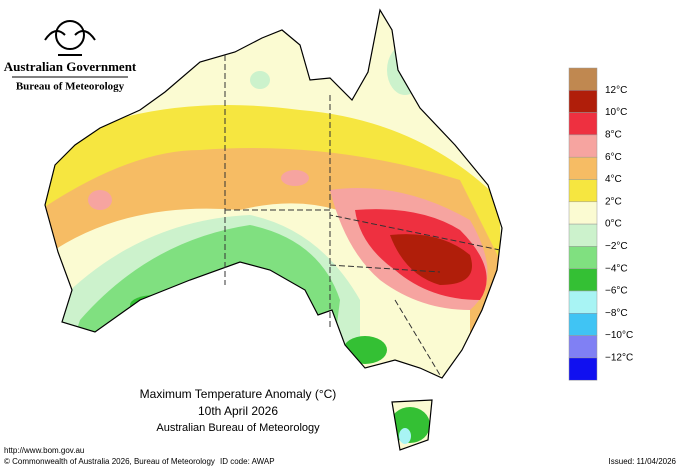  What do you see at coordinates (613, 201) in the screenshot?
I see `legend-label: 2°C` at bounding box center [613, 201].